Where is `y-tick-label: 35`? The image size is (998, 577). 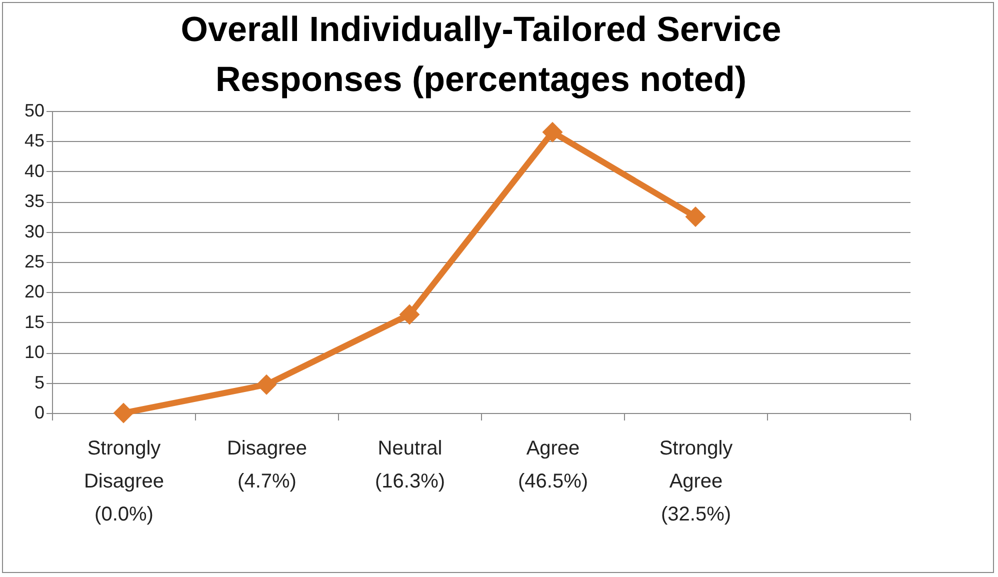 y-tick-label: 35 is located at coordinates (34, 201).